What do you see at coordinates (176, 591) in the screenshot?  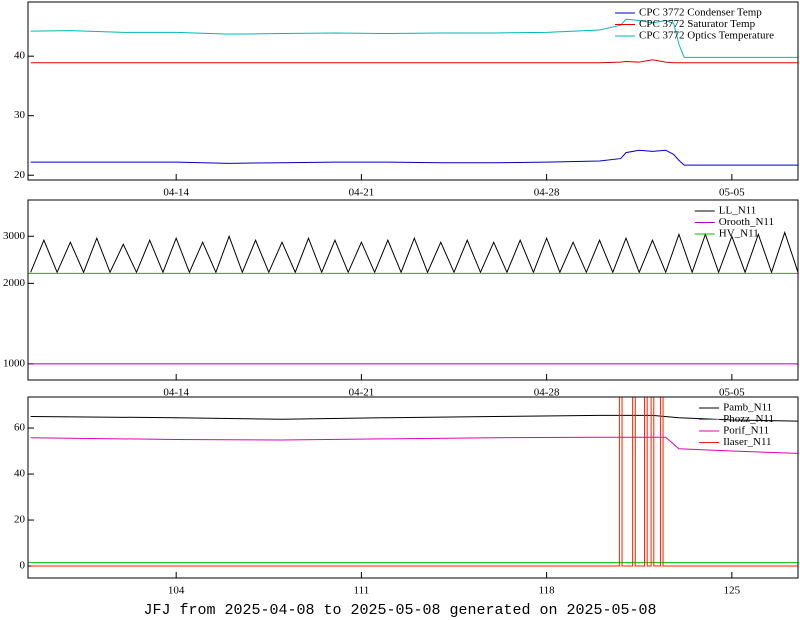 I see `x-tick-label: 104` at bounding box center [176, 591].